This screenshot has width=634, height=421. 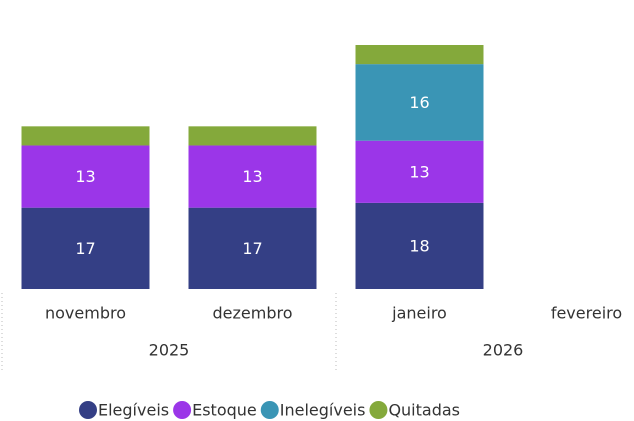 What do you see at coordinates (85, 313) in the screenshot?
I see `x-tick-label: novembro` at bounding box center [85, 313].